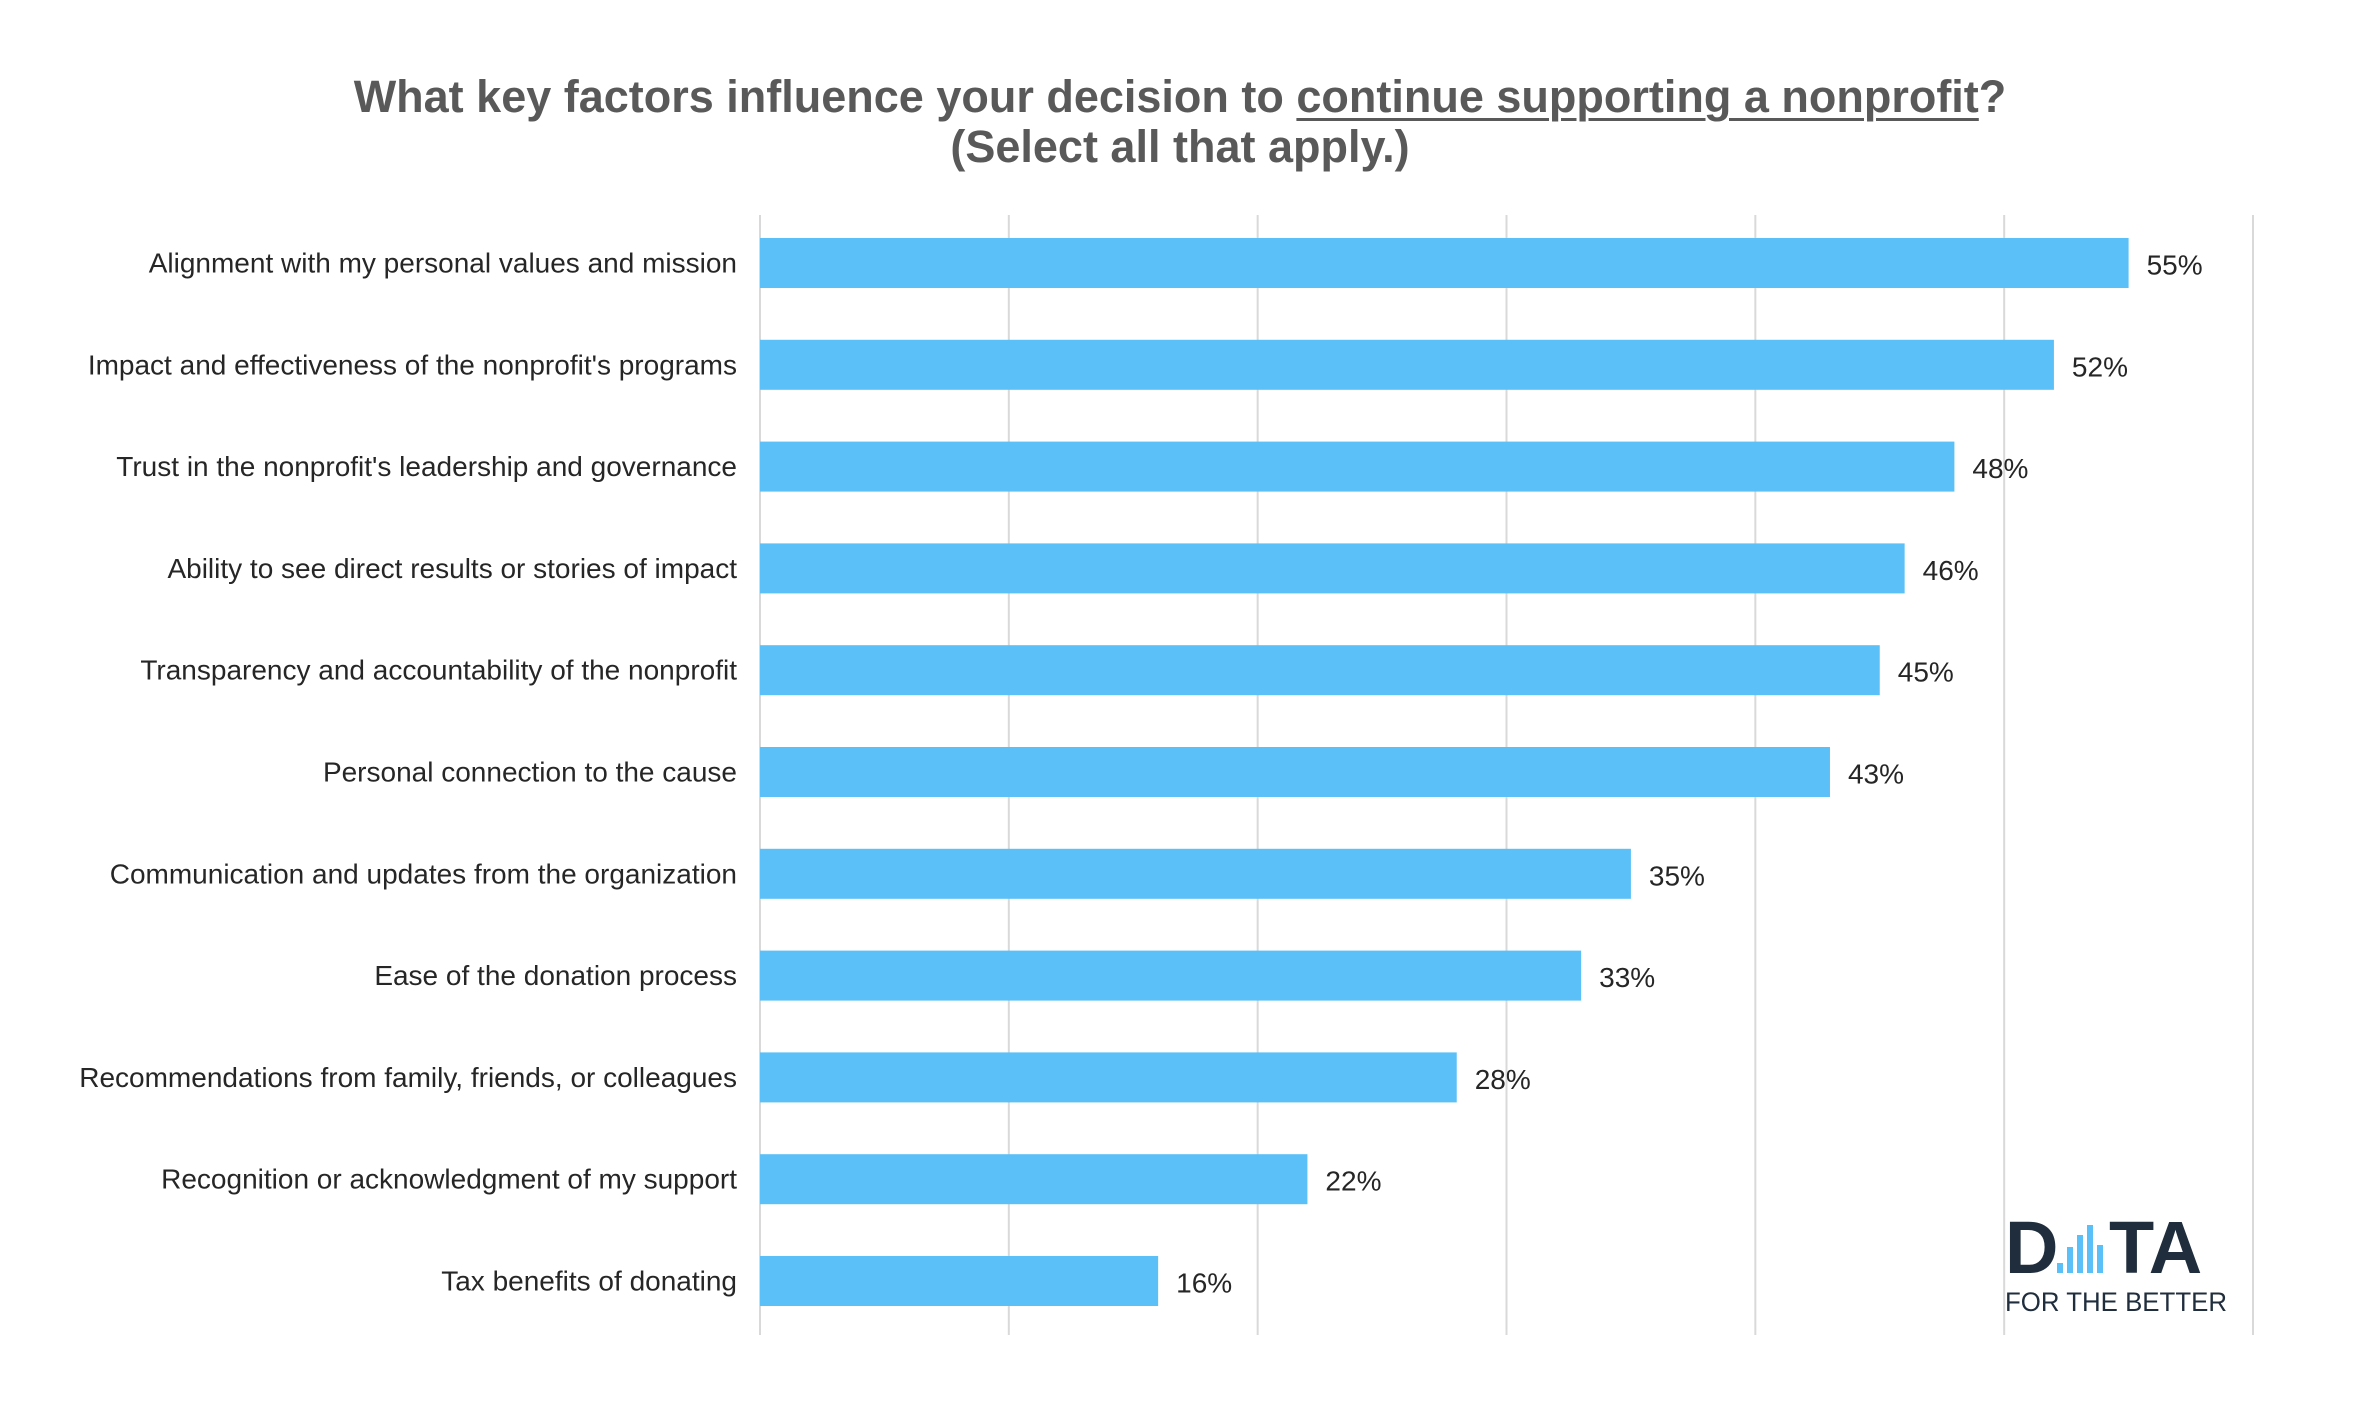 This screenshot has height=1419, width=2360. What do you see at coordinates (2155, 1247) in the screenshot?
I see `logo-letters-ta: TA` at bounding box center [2155, 1247].